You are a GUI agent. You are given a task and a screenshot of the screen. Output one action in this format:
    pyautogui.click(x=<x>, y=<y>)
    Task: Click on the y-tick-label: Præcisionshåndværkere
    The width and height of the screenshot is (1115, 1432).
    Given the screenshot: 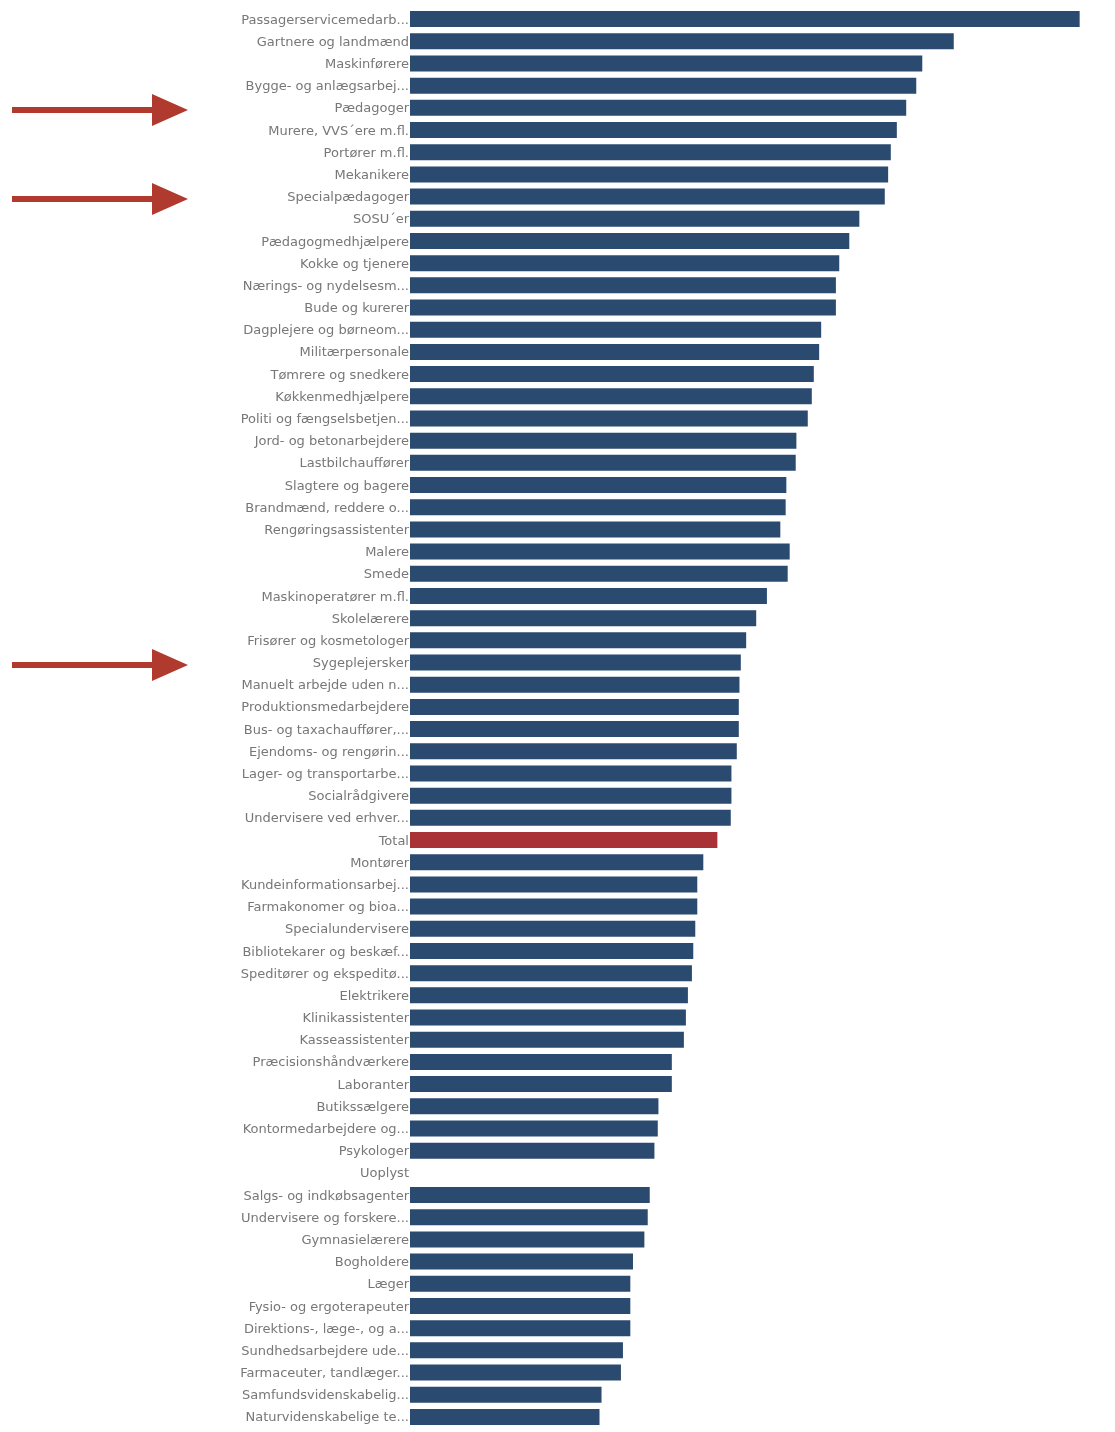 What is the action you would take?
    pyautogui.click(x=330, y=1062)
    